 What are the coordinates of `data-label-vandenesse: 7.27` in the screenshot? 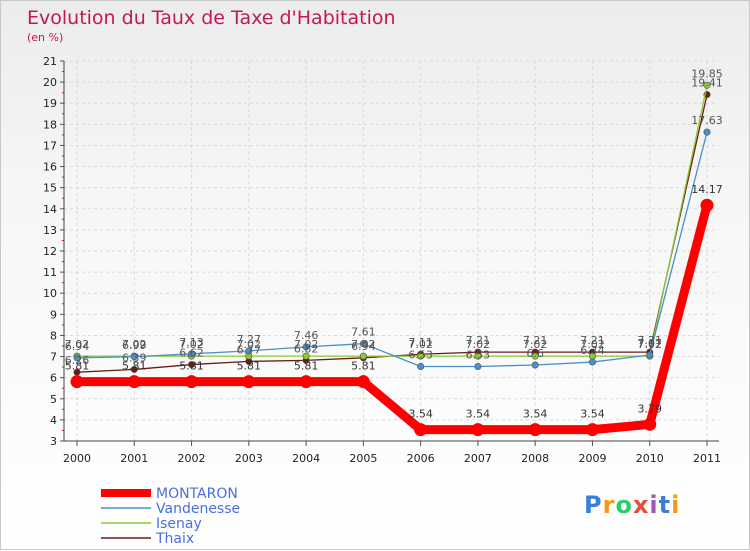 It's located at (249, 339).